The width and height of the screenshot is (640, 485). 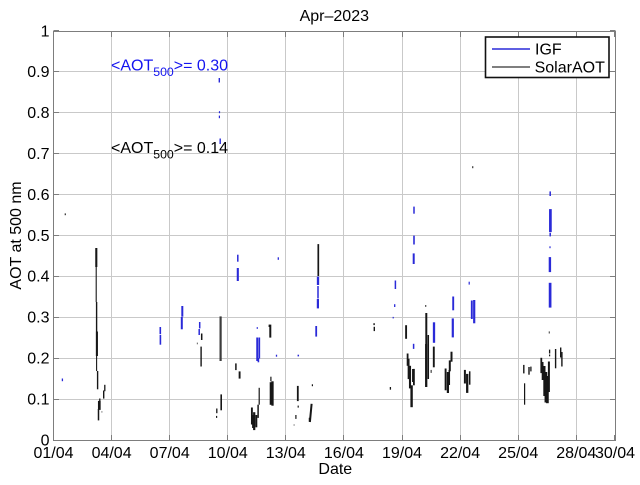 I want to click on svg-text: Date, so click(x=335, y=469).